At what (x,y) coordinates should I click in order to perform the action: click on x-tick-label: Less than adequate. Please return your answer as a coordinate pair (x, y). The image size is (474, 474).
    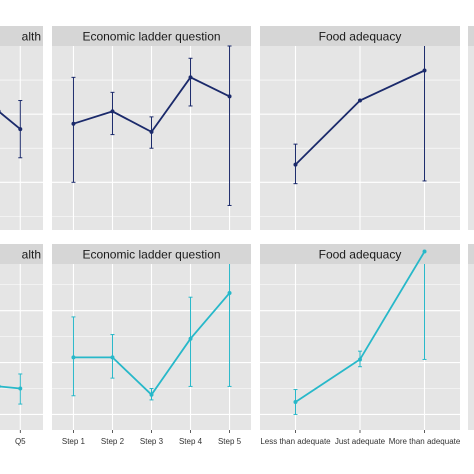
    Looking at the image, I should click on (295, 441).